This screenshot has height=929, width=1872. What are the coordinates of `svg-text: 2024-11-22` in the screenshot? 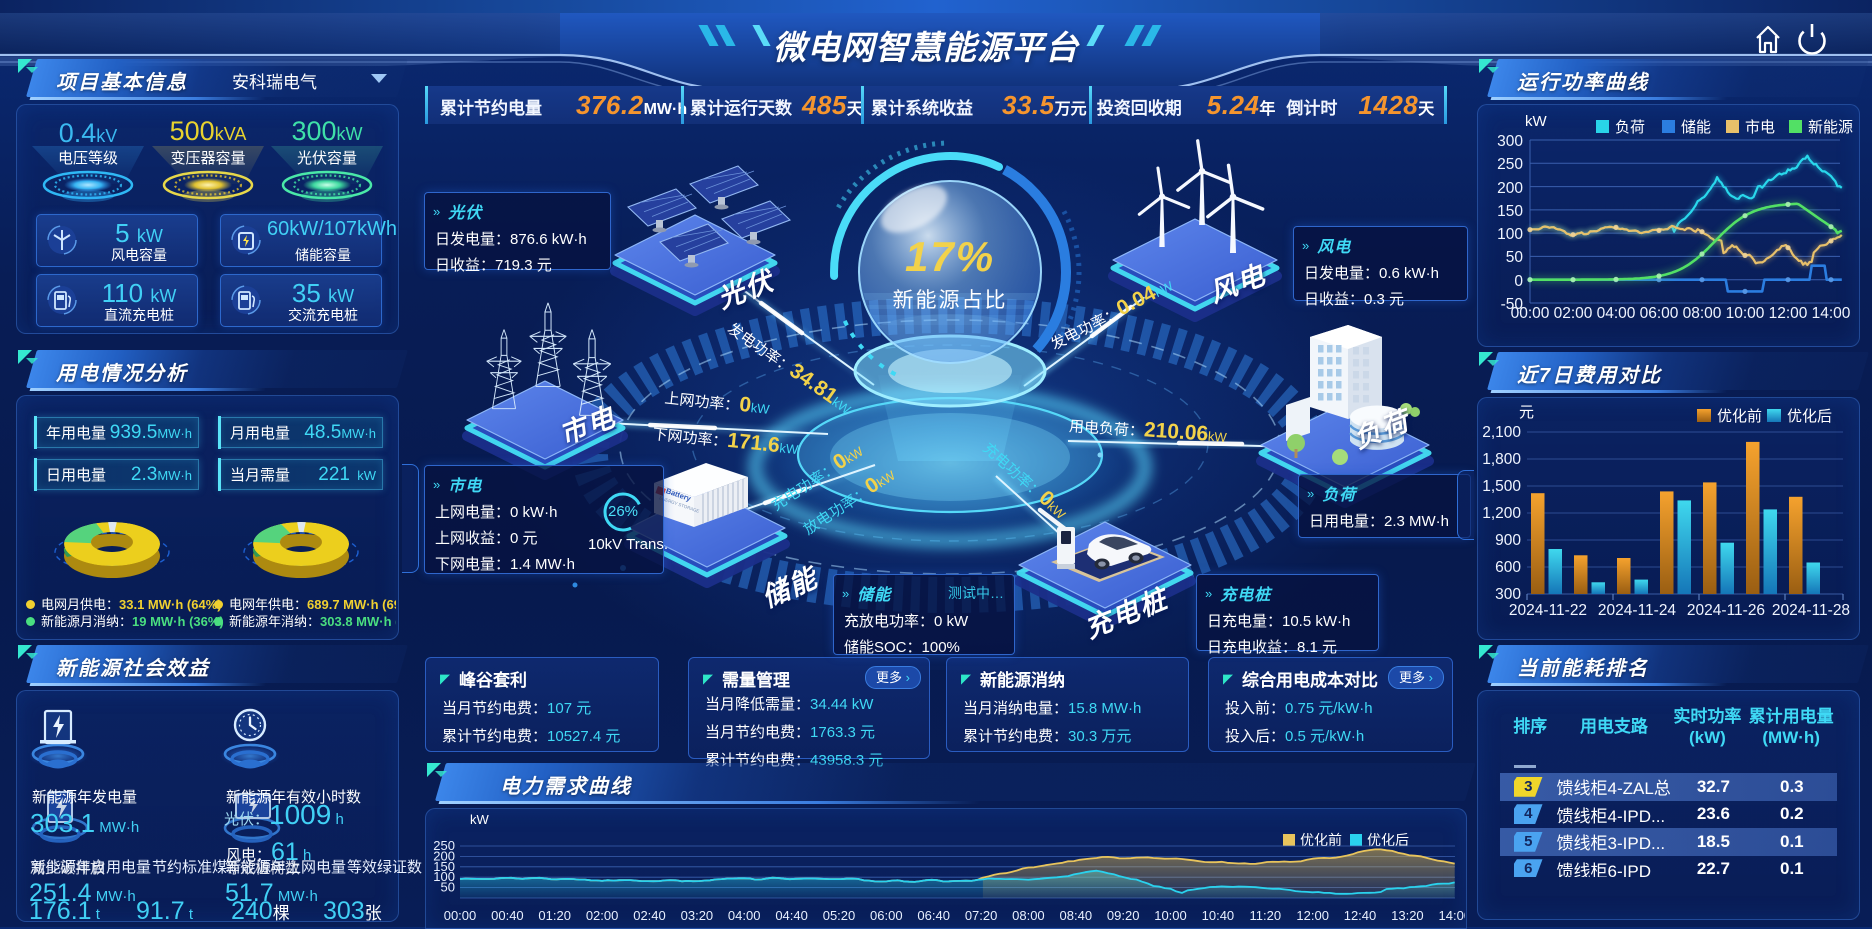 It's located at (1548, 610).